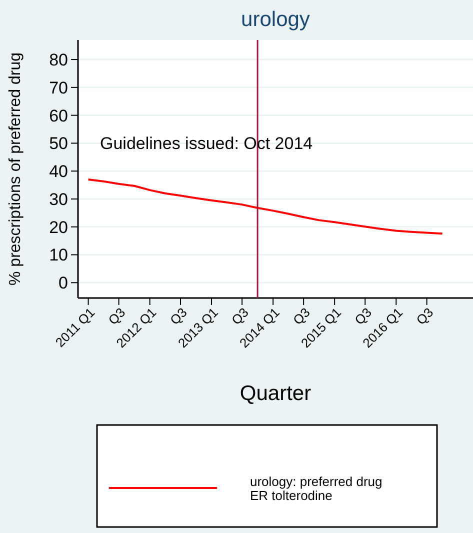  I want to click on y-tick-label: 60, so click(58, 116).